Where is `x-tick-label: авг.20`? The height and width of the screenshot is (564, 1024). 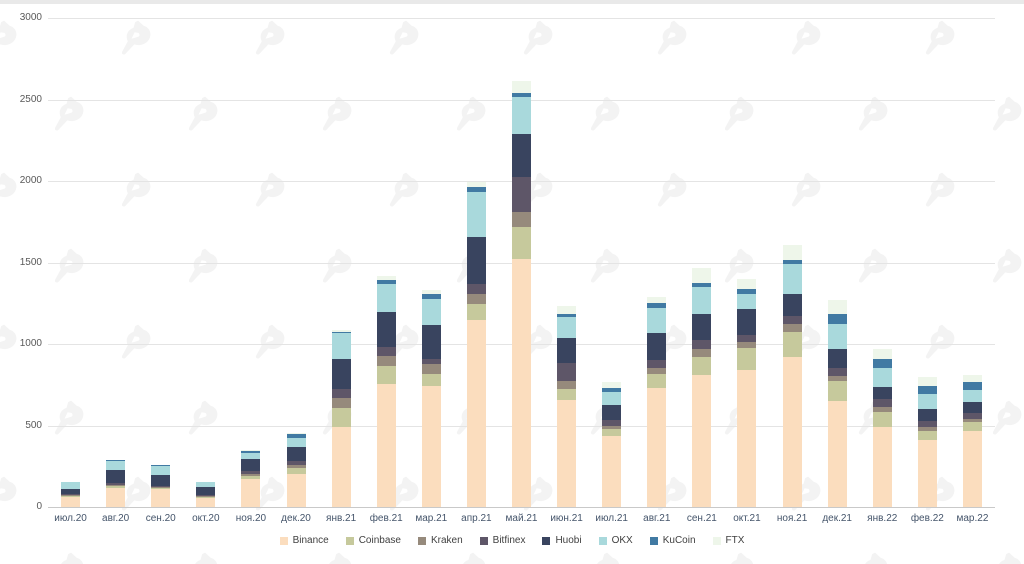 x-tick-label: авг.20 is located at coordinates (116, 518).